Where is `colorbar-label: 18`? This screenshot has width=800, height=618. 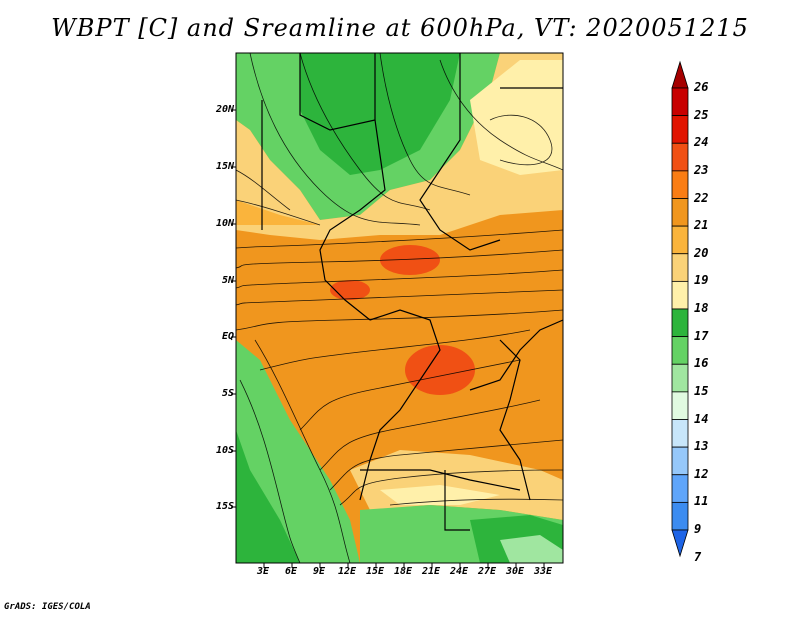 colorbar-label: 18 is located at coordinates (701, 308).